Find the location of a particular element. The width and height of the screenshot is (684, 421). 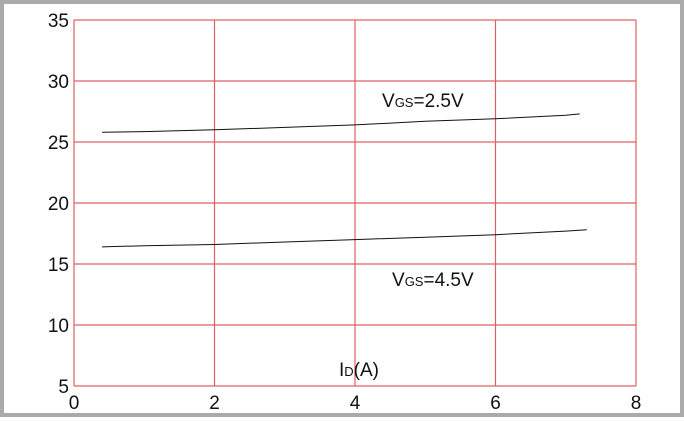

y-tick-label: 20 is located at coordinates (58, 204).